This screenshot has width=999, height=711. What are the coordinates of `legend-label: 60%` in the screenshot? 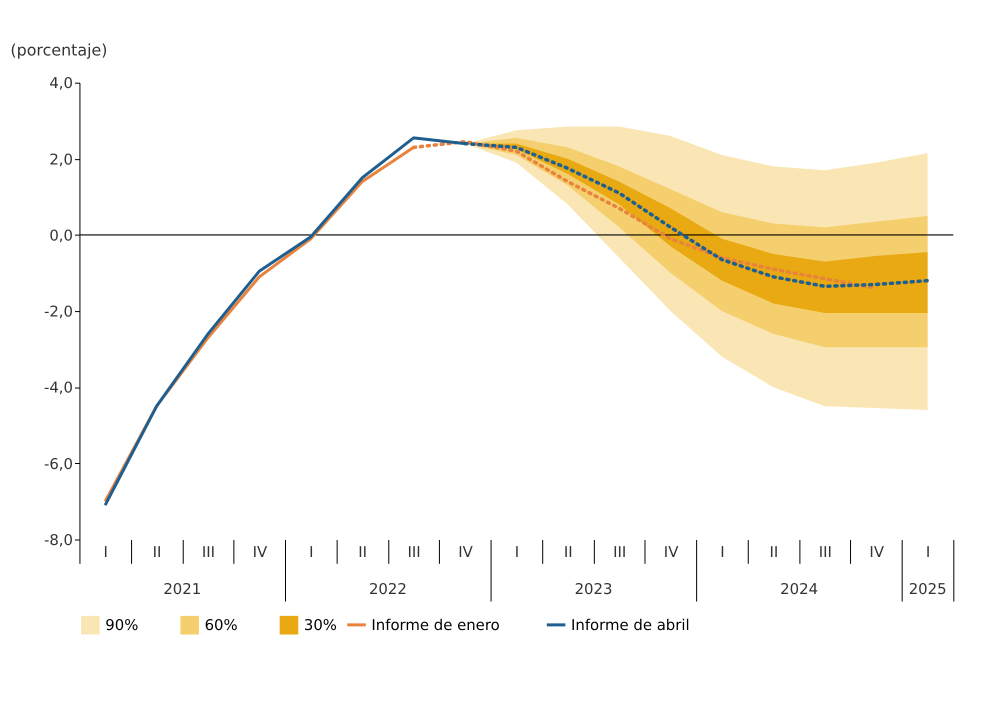 It's located at (221, 625).